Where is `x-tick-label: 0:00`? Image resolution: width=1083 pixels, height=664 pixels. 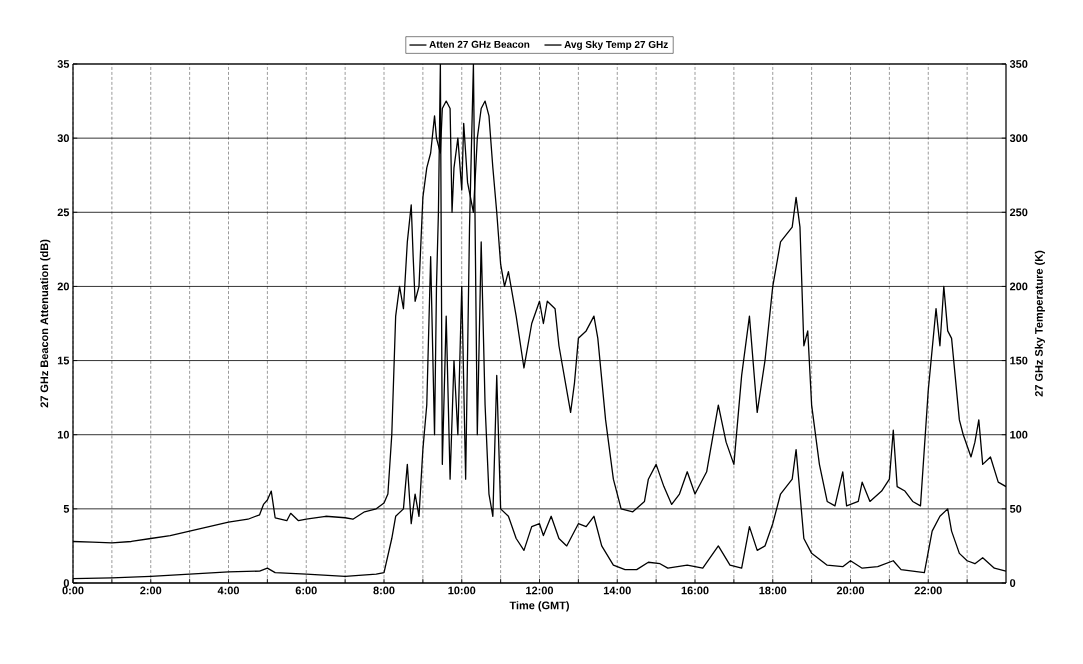
x-tick-label: 0:00 is located at coordinates (73, 590).